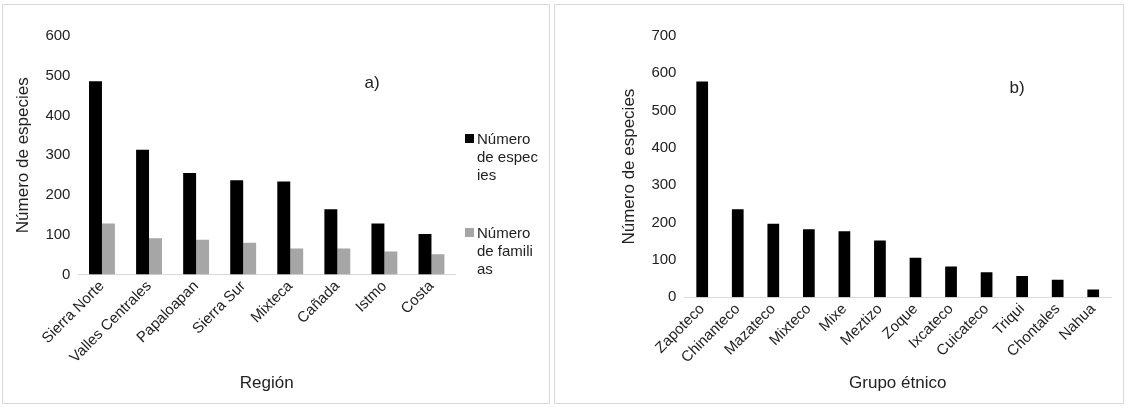 The width and height of the screenshot is (1128, 410). What do you see at coordinates (372, 83) in the screenshot?
I see `annotation: a)` at bounding box center [372, 83].